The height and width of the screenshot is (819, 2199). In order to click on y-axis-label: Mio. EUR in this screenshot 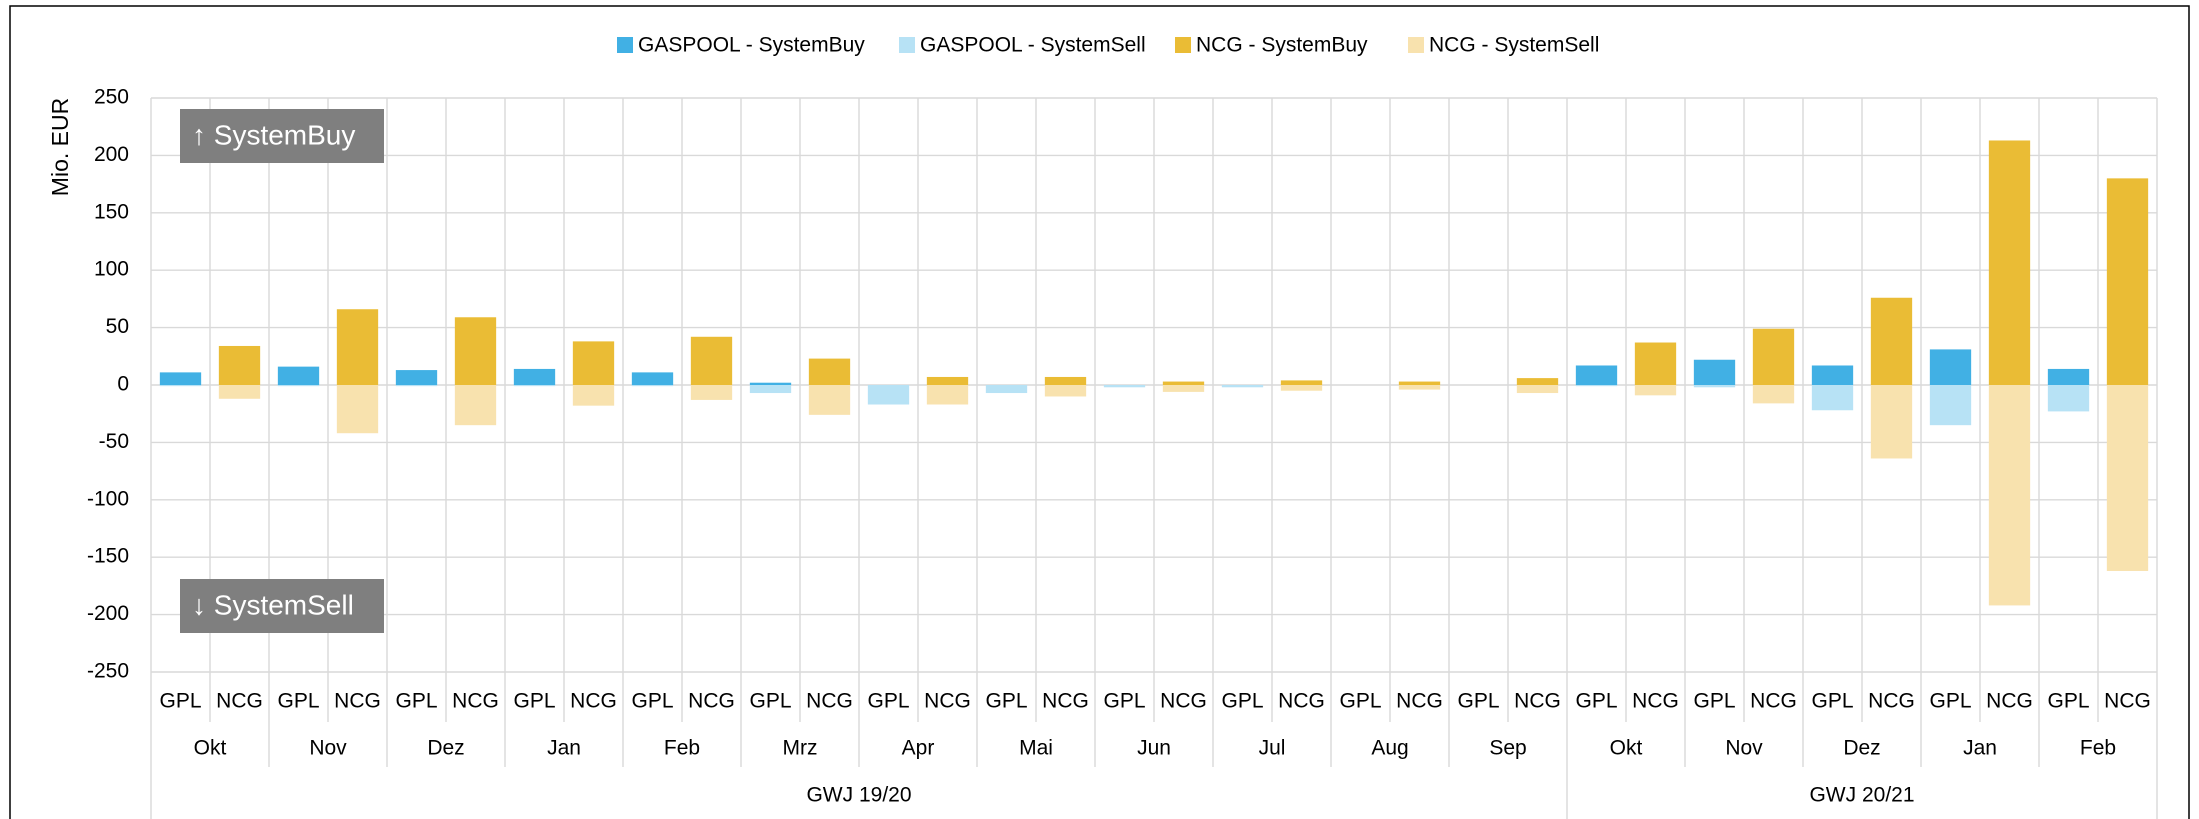, I will do `click(60, 147)`.